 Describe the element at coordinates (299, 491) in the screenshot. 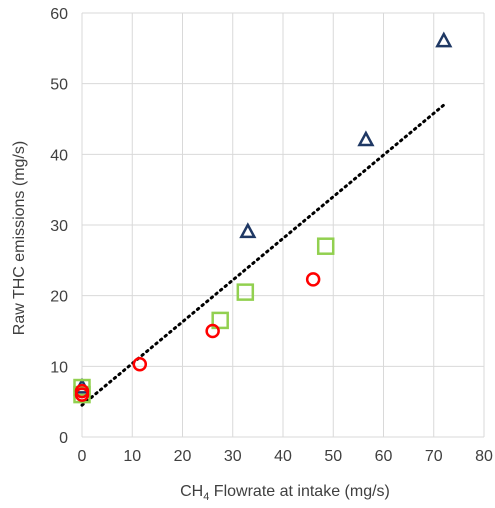

I see `x-axis-title-rest: Flowrate at intake (mg/s)` at that location.